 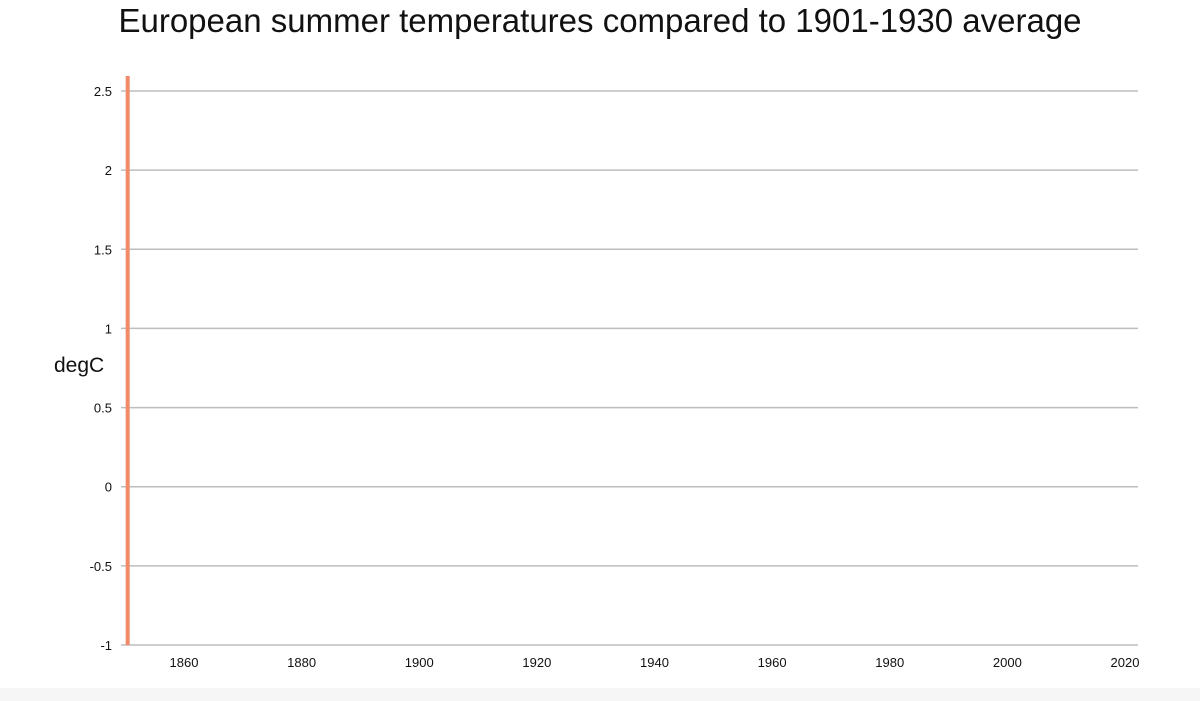 I want to click on x-tick-label: 1980, so click(x=889, y=662).